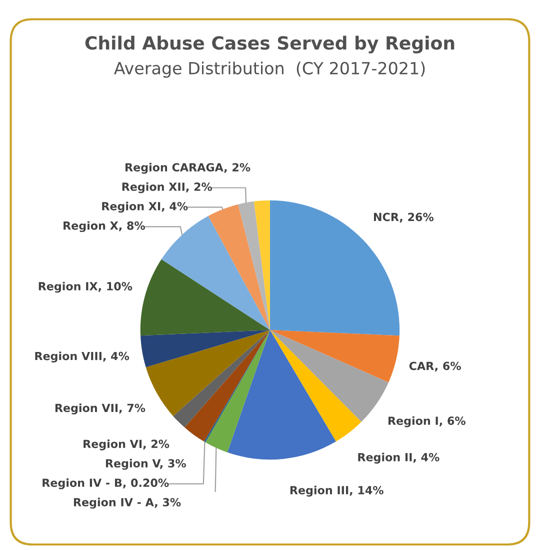 This screenshot has height=550, width=540. I want to click on slice-label: CAR, 6%, so click(435, 367).